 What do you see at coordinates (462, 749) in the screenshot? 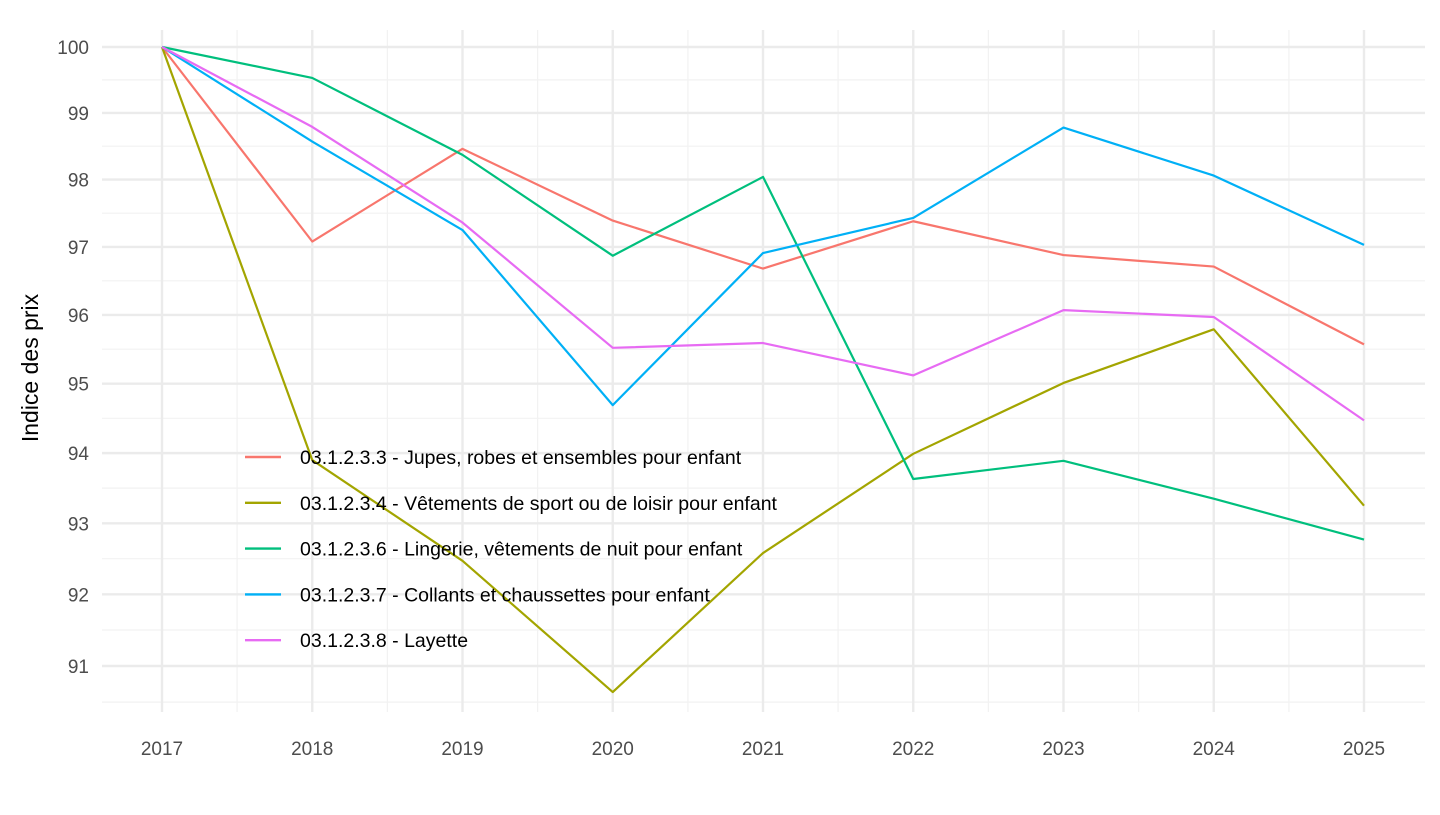
I see `x-tick-label: 2019` at bounding box center [462, 749].